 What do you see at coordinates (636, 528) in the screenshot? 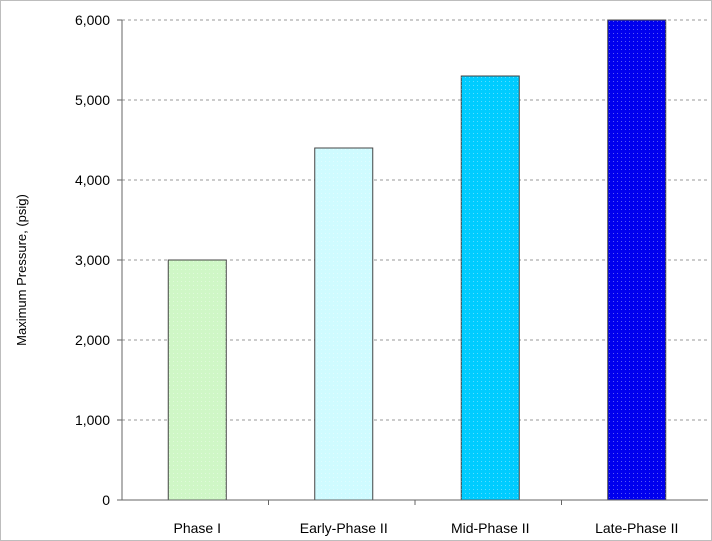
I see `x-tick-label: Late-Phase II` at bounding box center [636, 528].